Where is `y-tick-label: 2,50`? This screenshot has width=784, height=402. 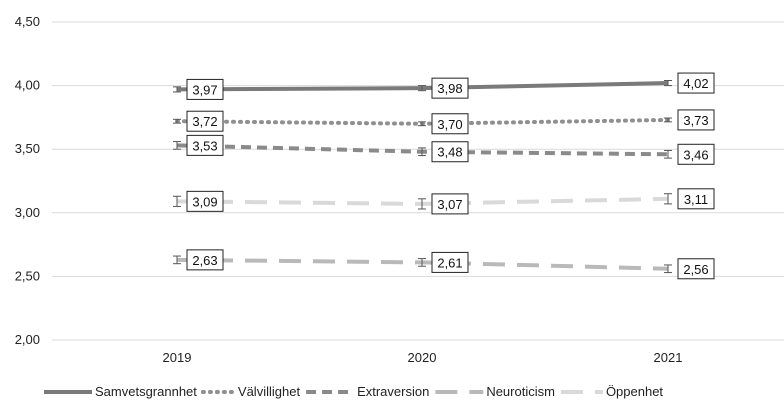
y-tick-label: 2,50 is located at coordinates (27, 275).